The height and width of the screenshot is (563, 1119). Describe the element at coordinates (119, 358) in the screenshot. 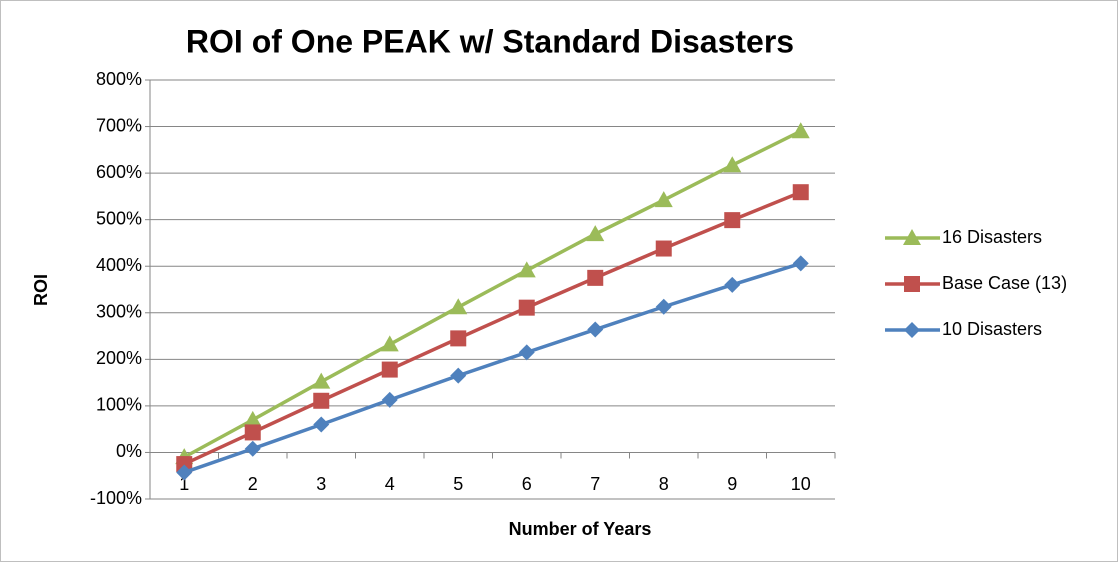

I see `y-tick-label: 200%` at that location.